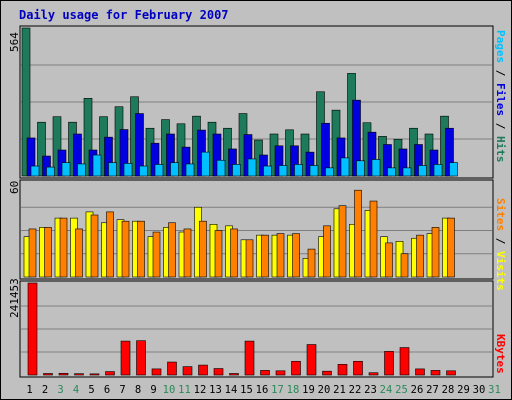 The image size is (512, 400). Describe the element at coordinates (355, 390) in the screenshot. I see `x-tick-label: 22` at that location.